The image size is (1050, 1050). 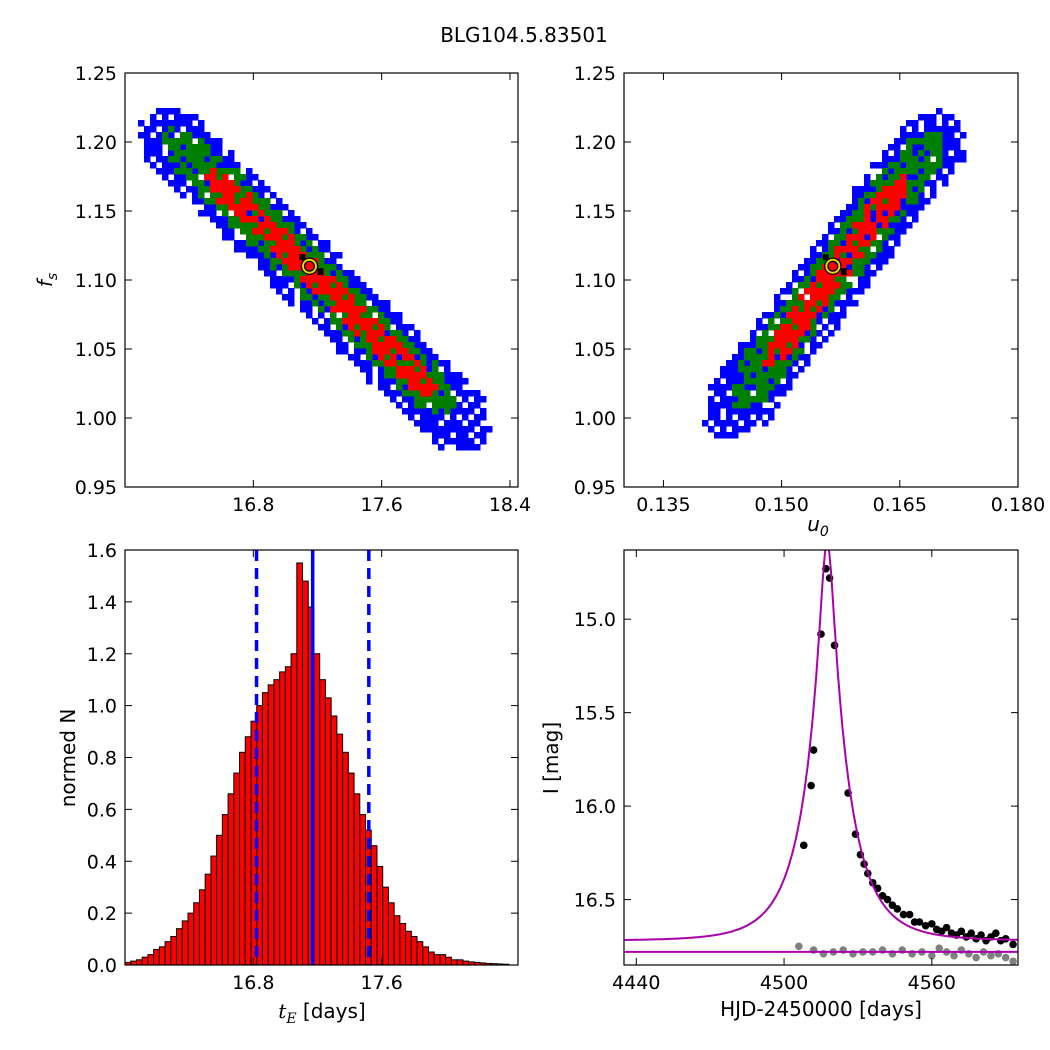 I want to click on tE-fs-best-cell, so click(x=302, y=257).